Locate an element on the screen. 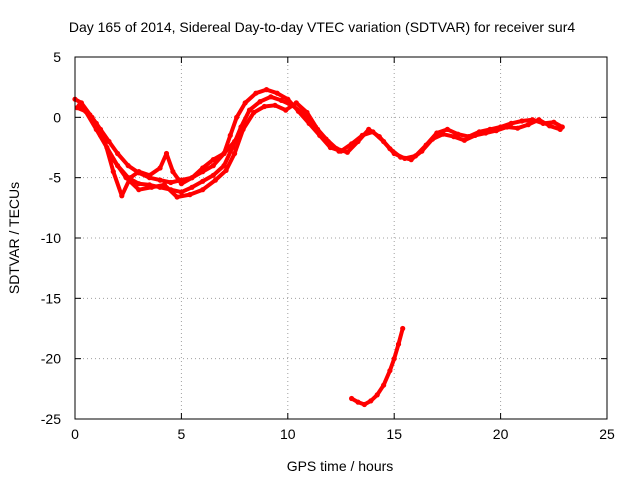 The width and height of the screenshot is (640, 480). y-axis-label: SDTVAR / TECUs is located at coordinates (14, 238).